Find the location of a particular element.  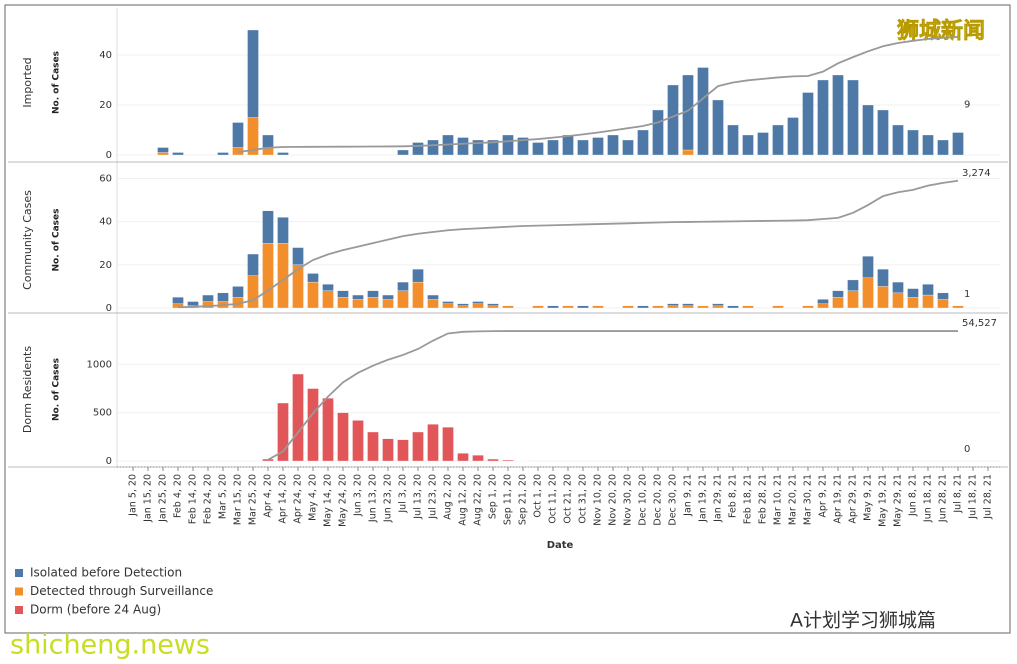

x-tick-label: Nov 20, 20 is located at coordinates (613, 500).